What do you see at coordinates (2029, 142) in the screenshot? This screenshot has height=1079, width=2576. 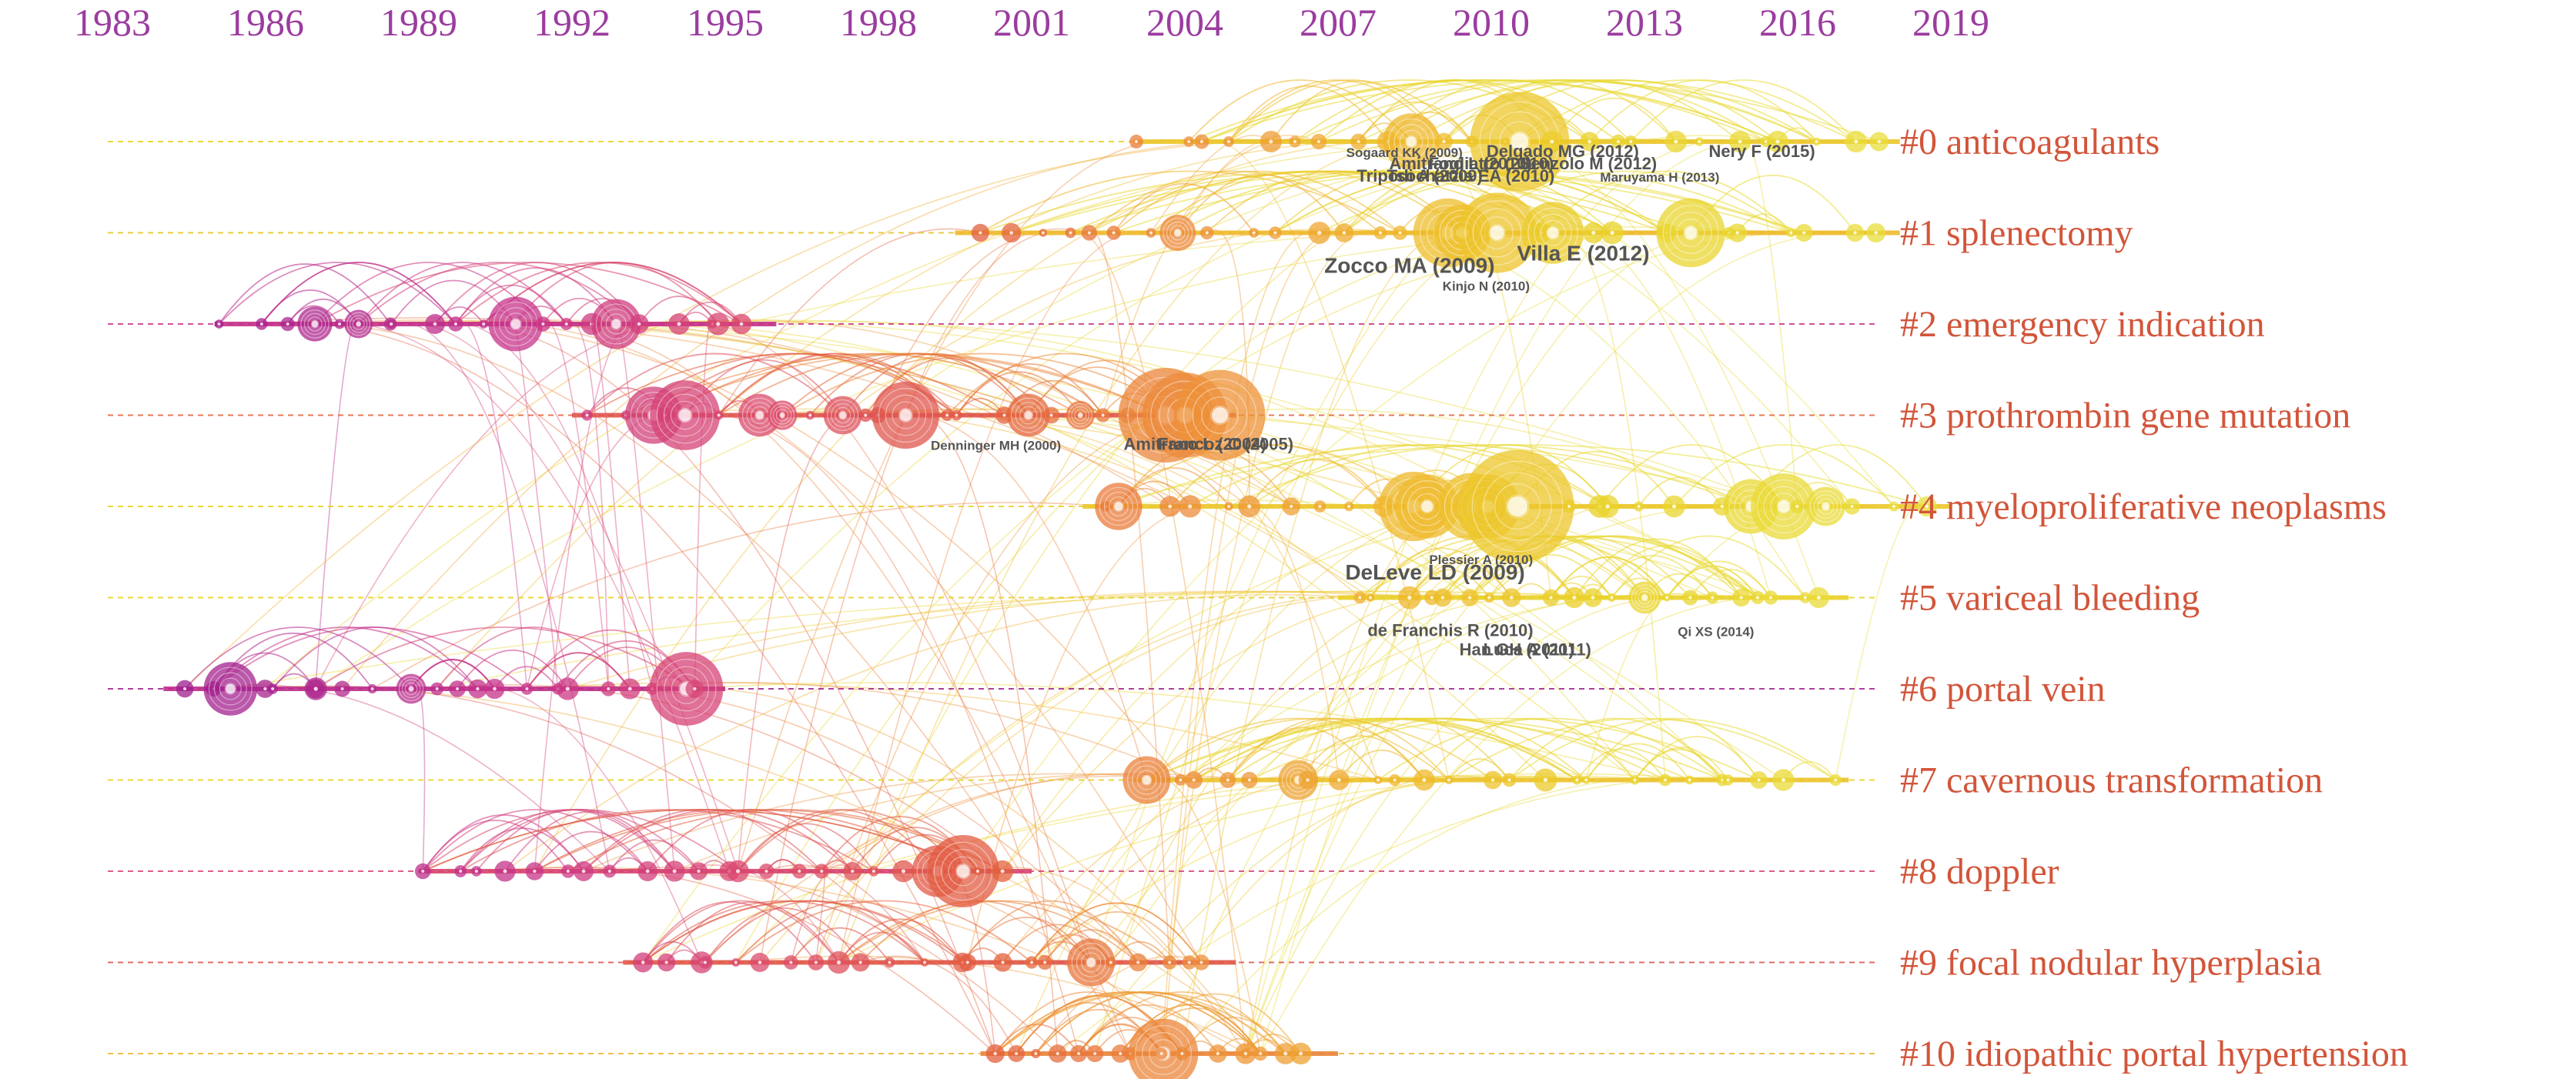 I see `cluster-label: #0 anticoagulants` at bounding box center [2029, 142].